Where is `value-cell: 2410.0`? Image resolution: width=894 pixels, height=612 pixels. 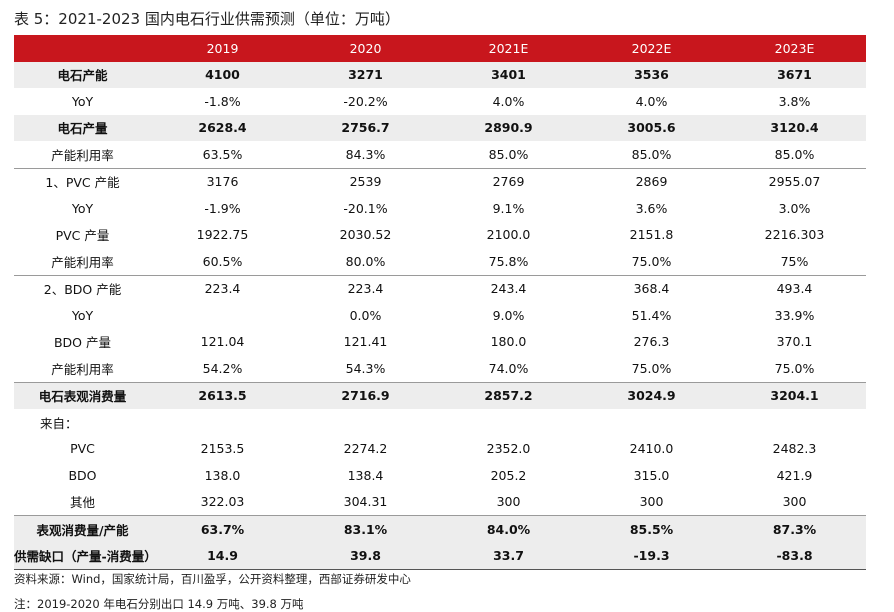
value-cell: 2410.0 is located at coordinates (651, 449).